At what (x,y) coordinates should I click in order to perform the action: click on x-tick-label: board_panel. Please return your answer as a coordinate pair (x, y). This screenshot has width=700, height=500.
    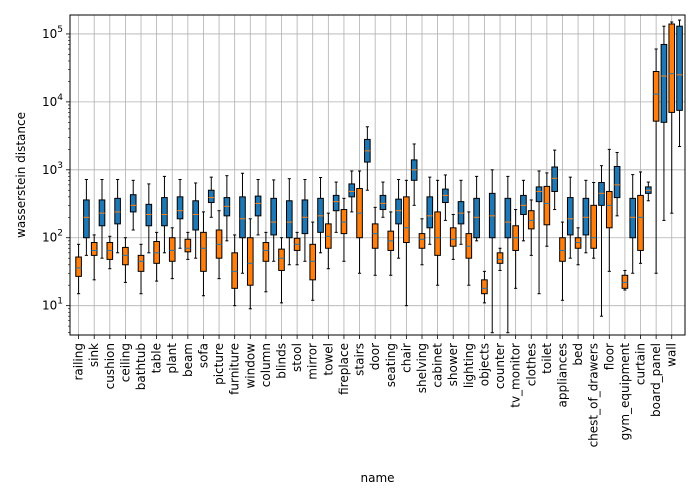
    Looking at the image, I should click on (656, 380).